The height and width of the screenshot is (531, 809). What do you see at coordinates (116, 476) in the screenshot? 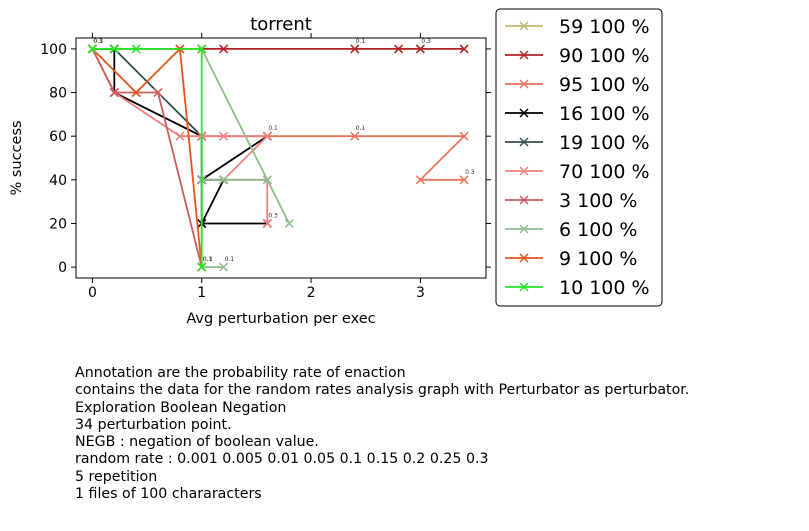
I see `caption-line: 5 repetition` at bounding box center [116, 476].